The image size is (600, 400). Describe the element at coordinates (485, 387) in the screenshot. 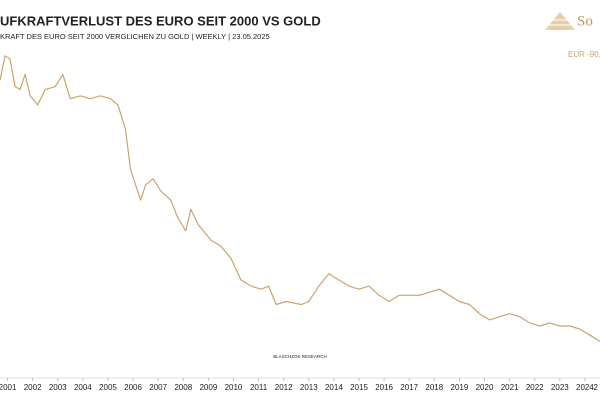

I see `x-tick-label: 2020` at that location.